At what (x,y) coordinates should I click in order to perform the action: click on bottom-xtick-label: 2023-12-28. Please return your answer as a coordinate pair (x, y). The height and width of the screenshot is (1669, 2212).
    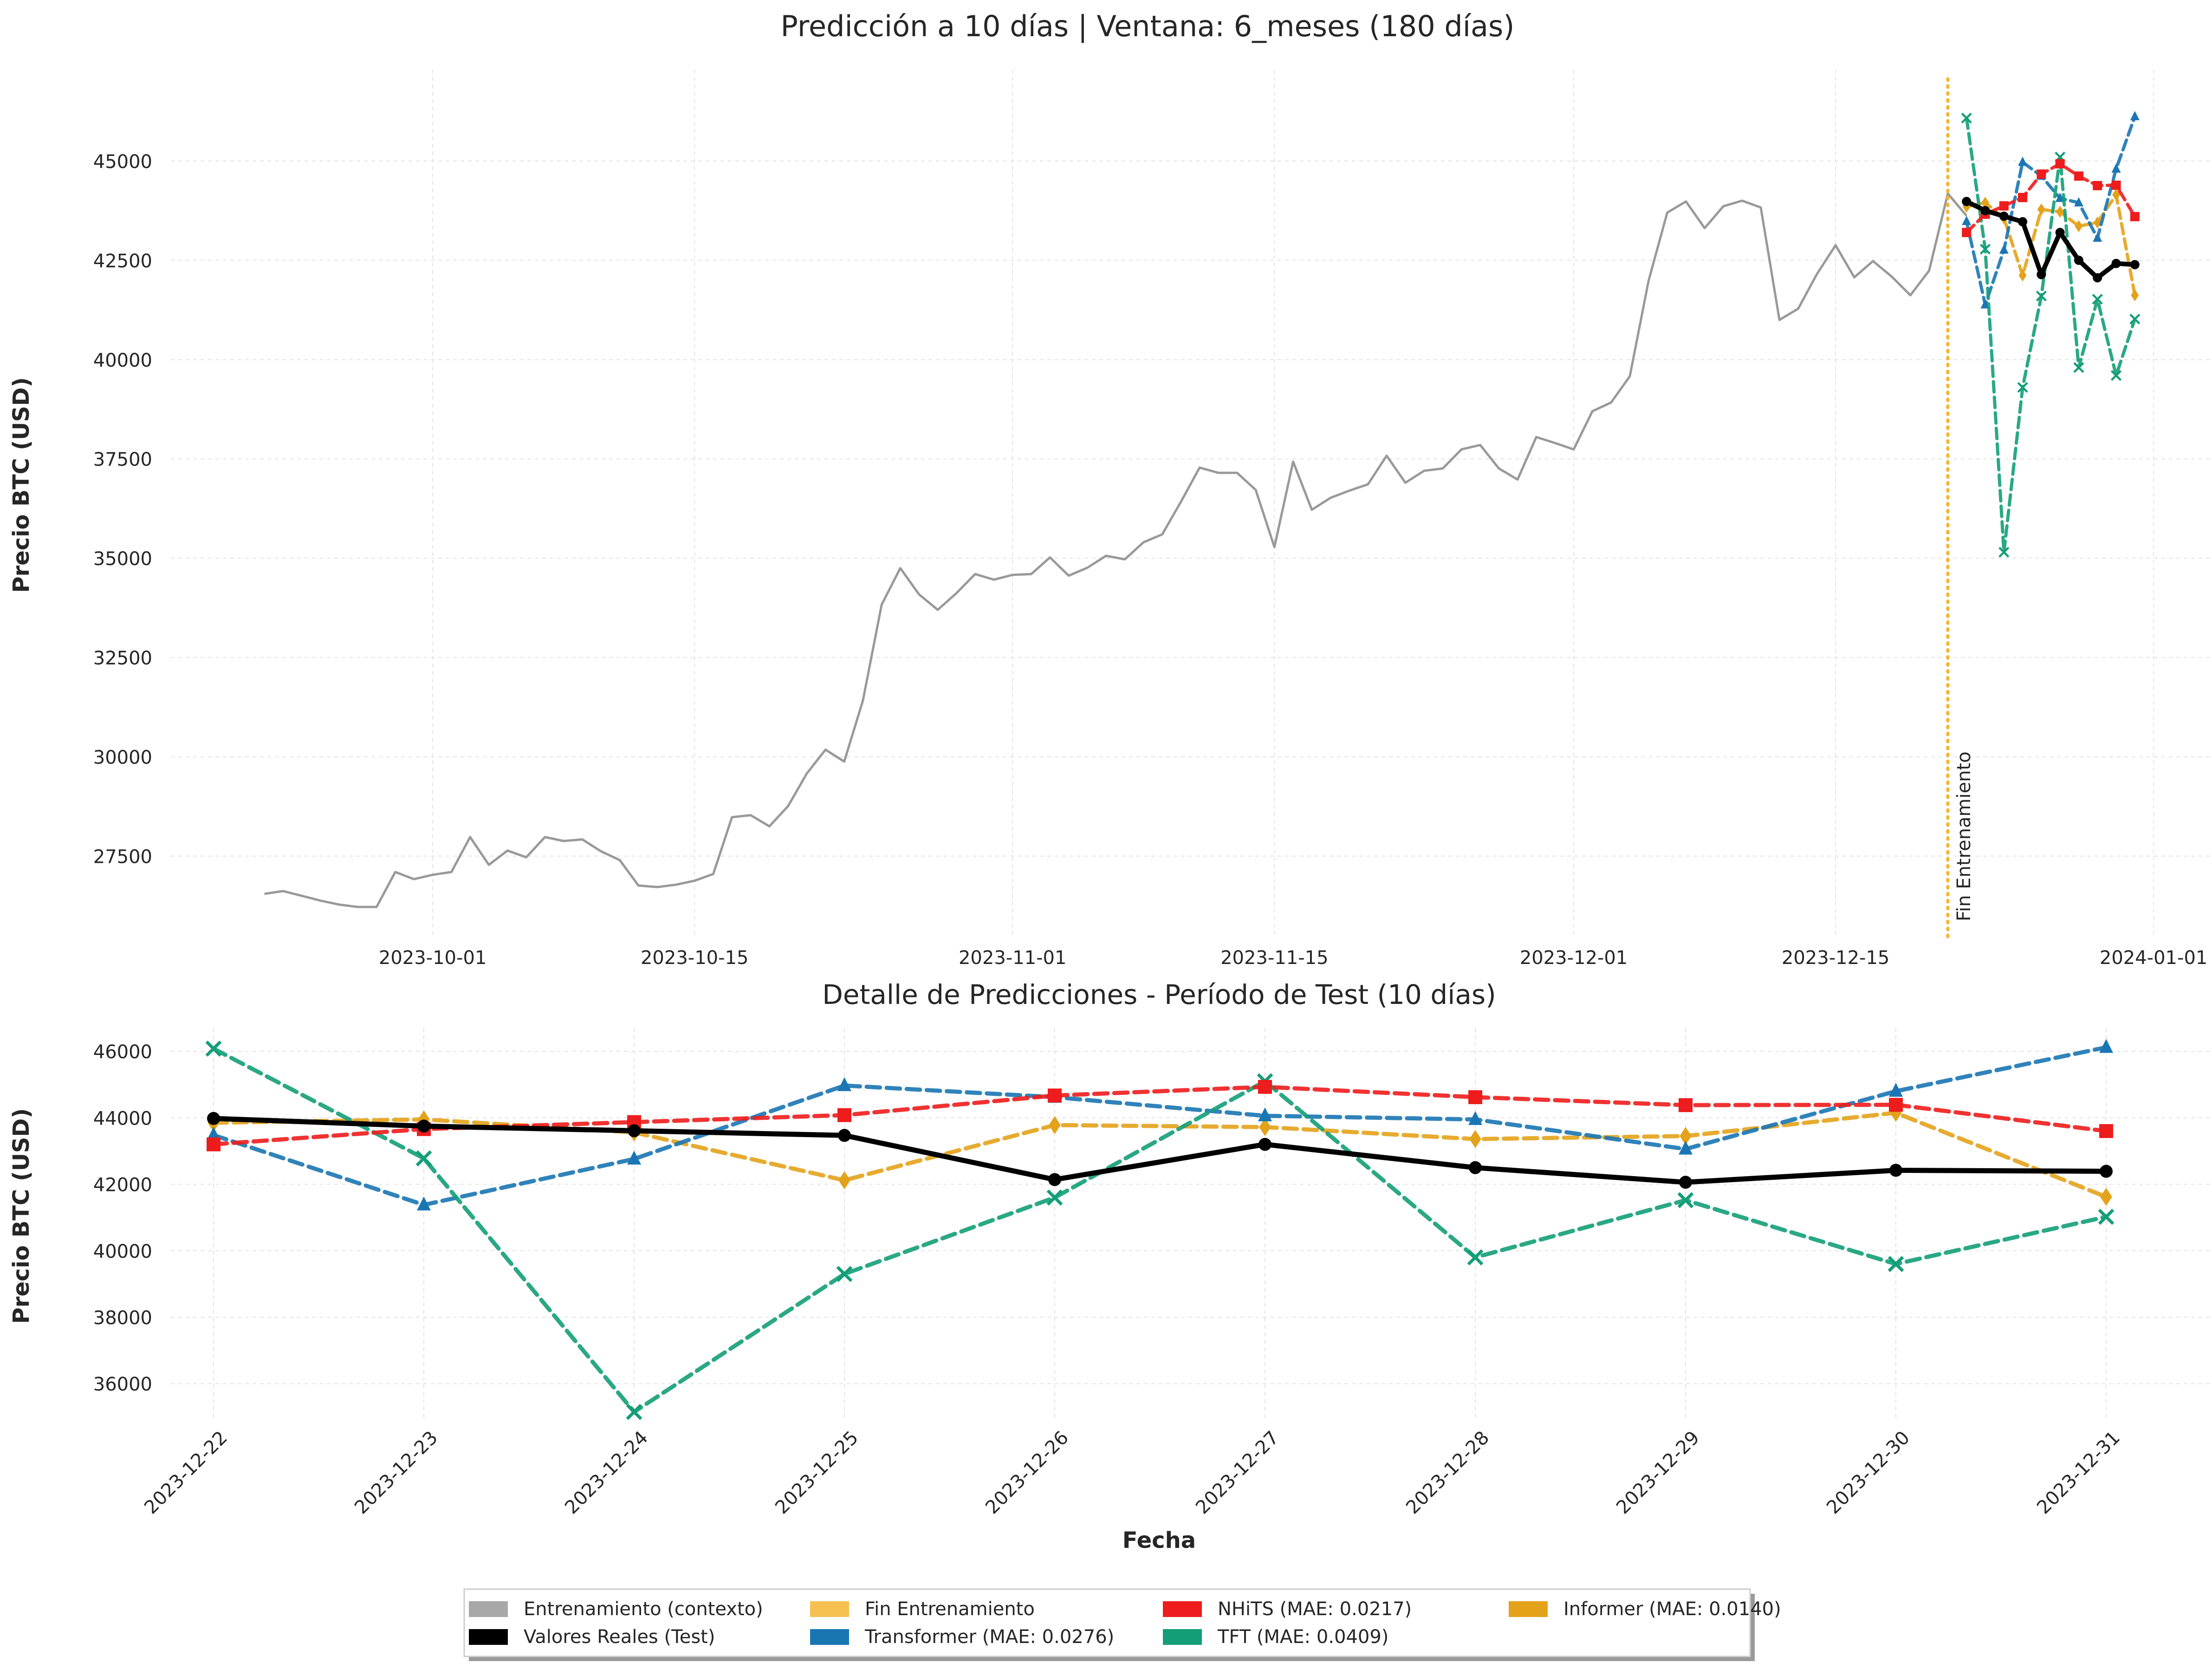
    Looking at the image, I should click on (1447, 1473).